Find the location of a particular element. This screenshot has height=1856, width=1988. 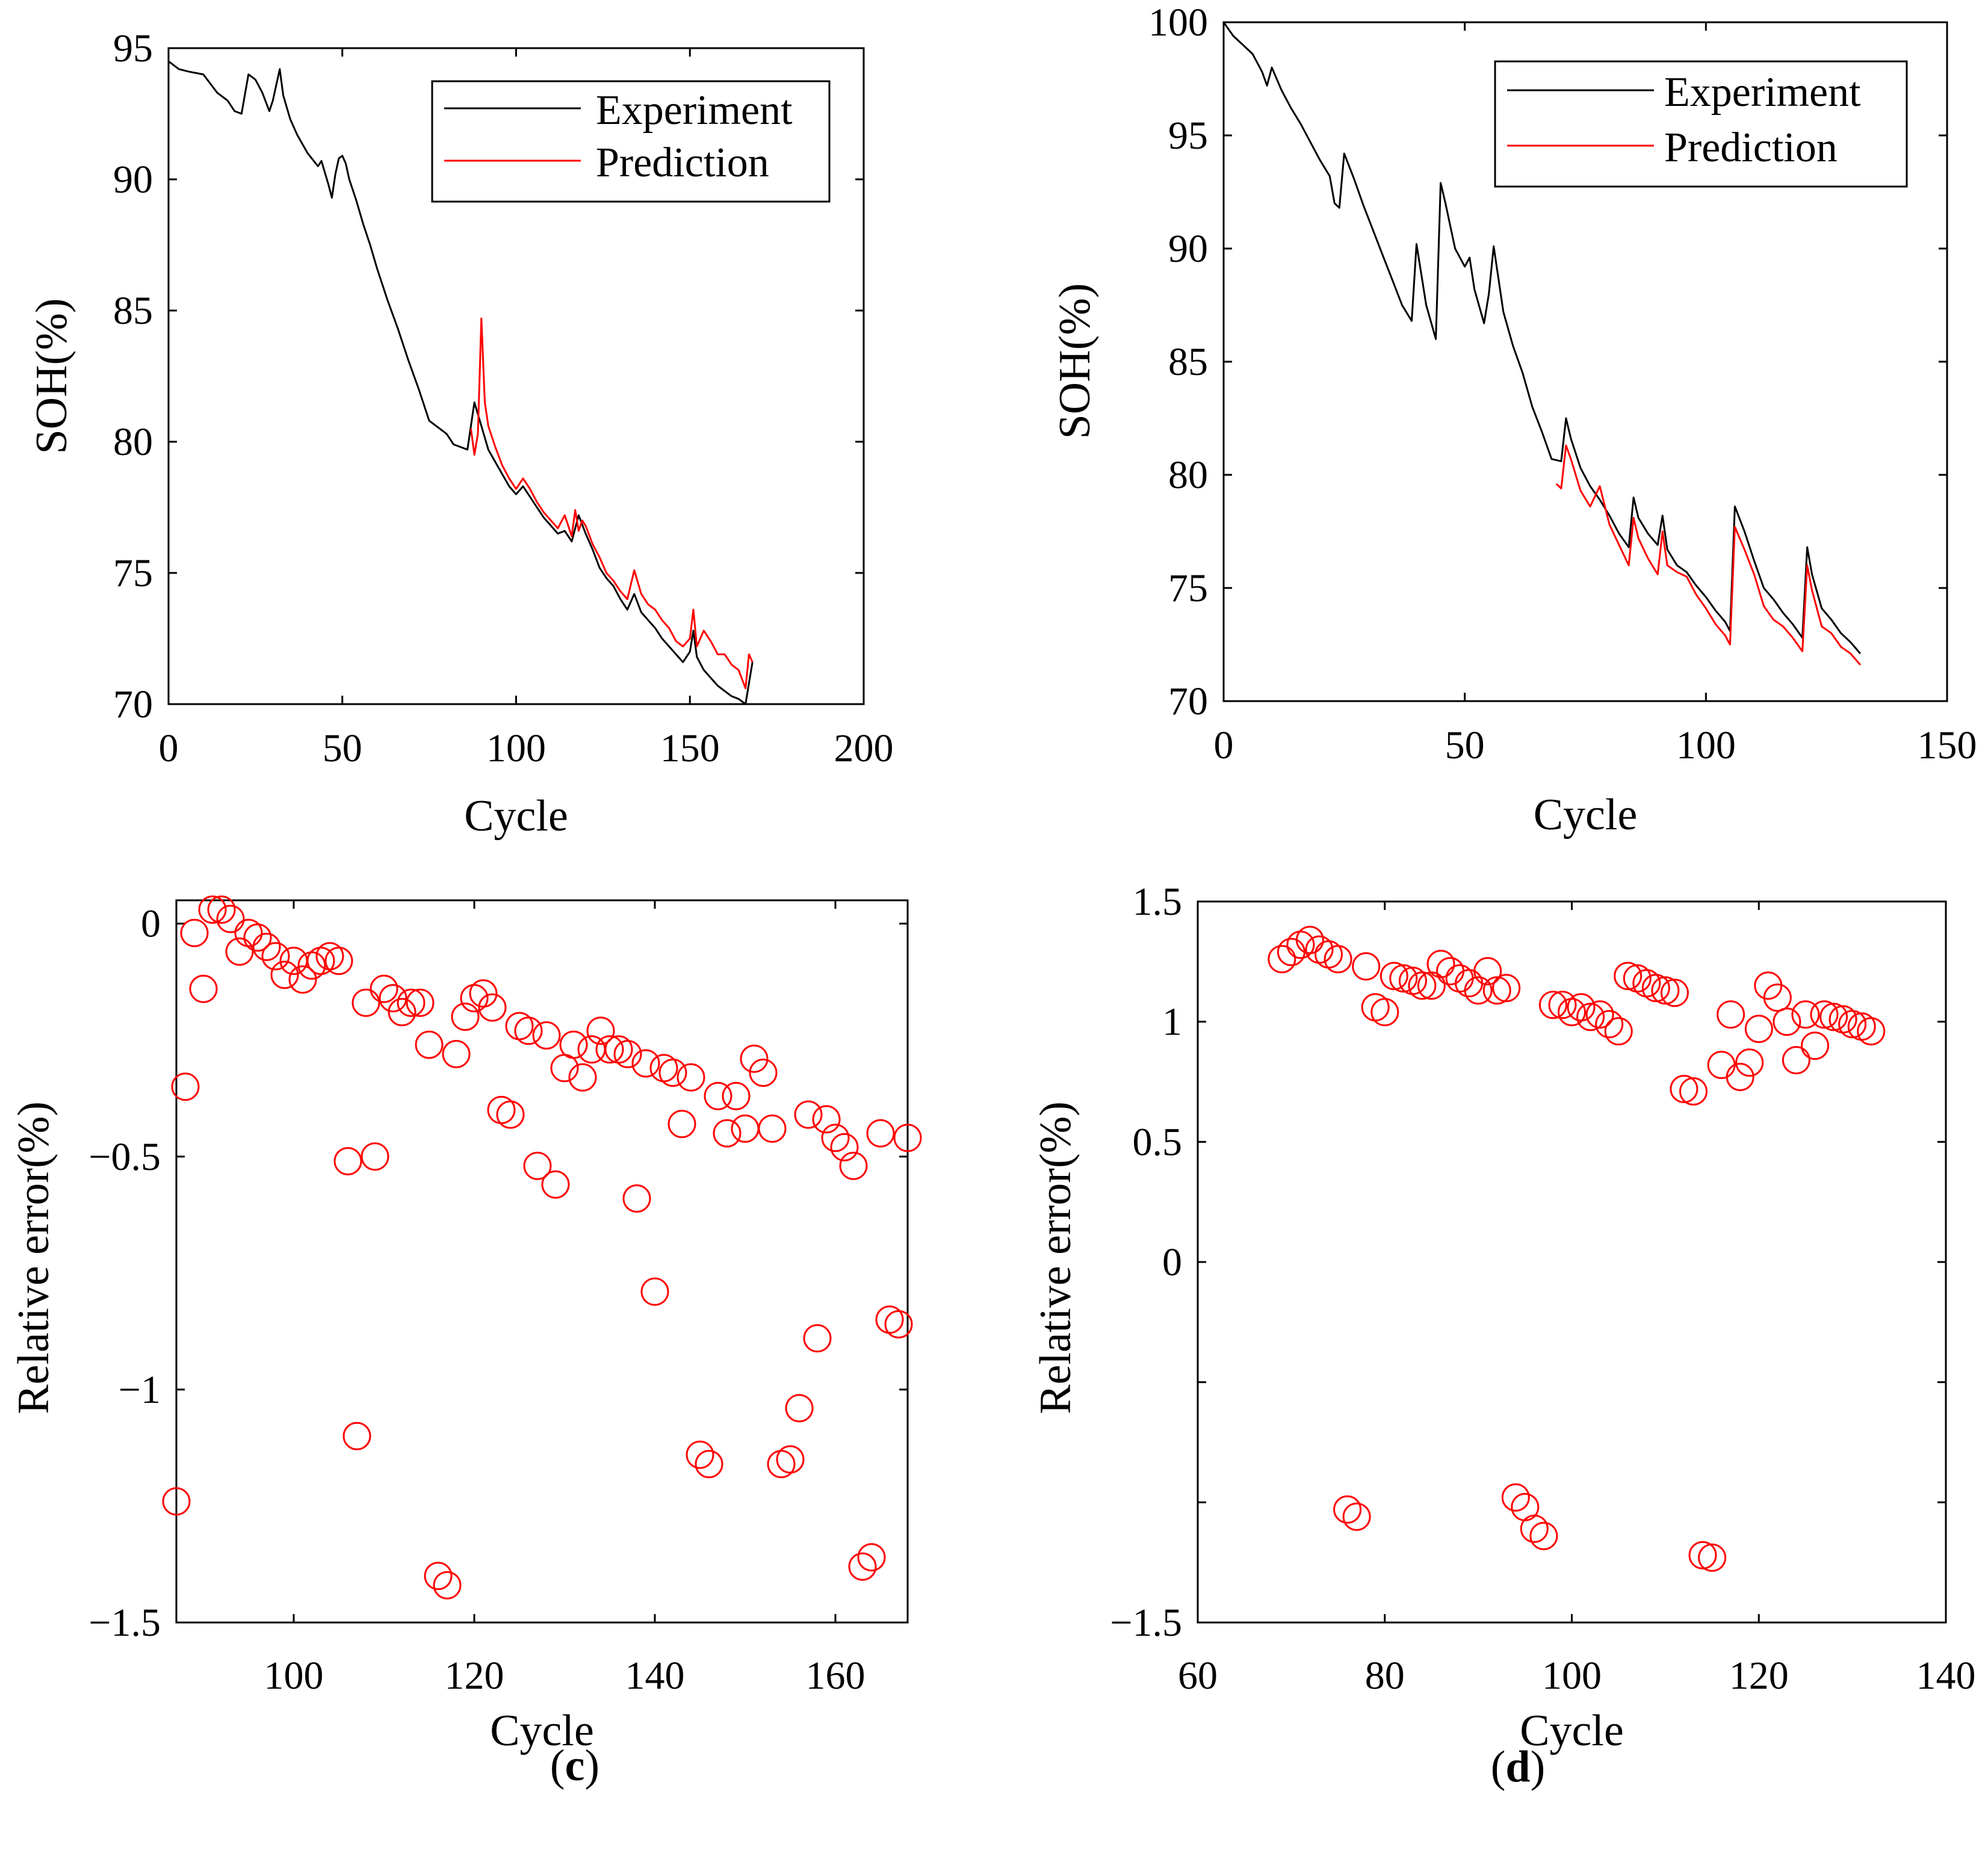

y-tick-label: 80 is located at coordinates (133, 442).